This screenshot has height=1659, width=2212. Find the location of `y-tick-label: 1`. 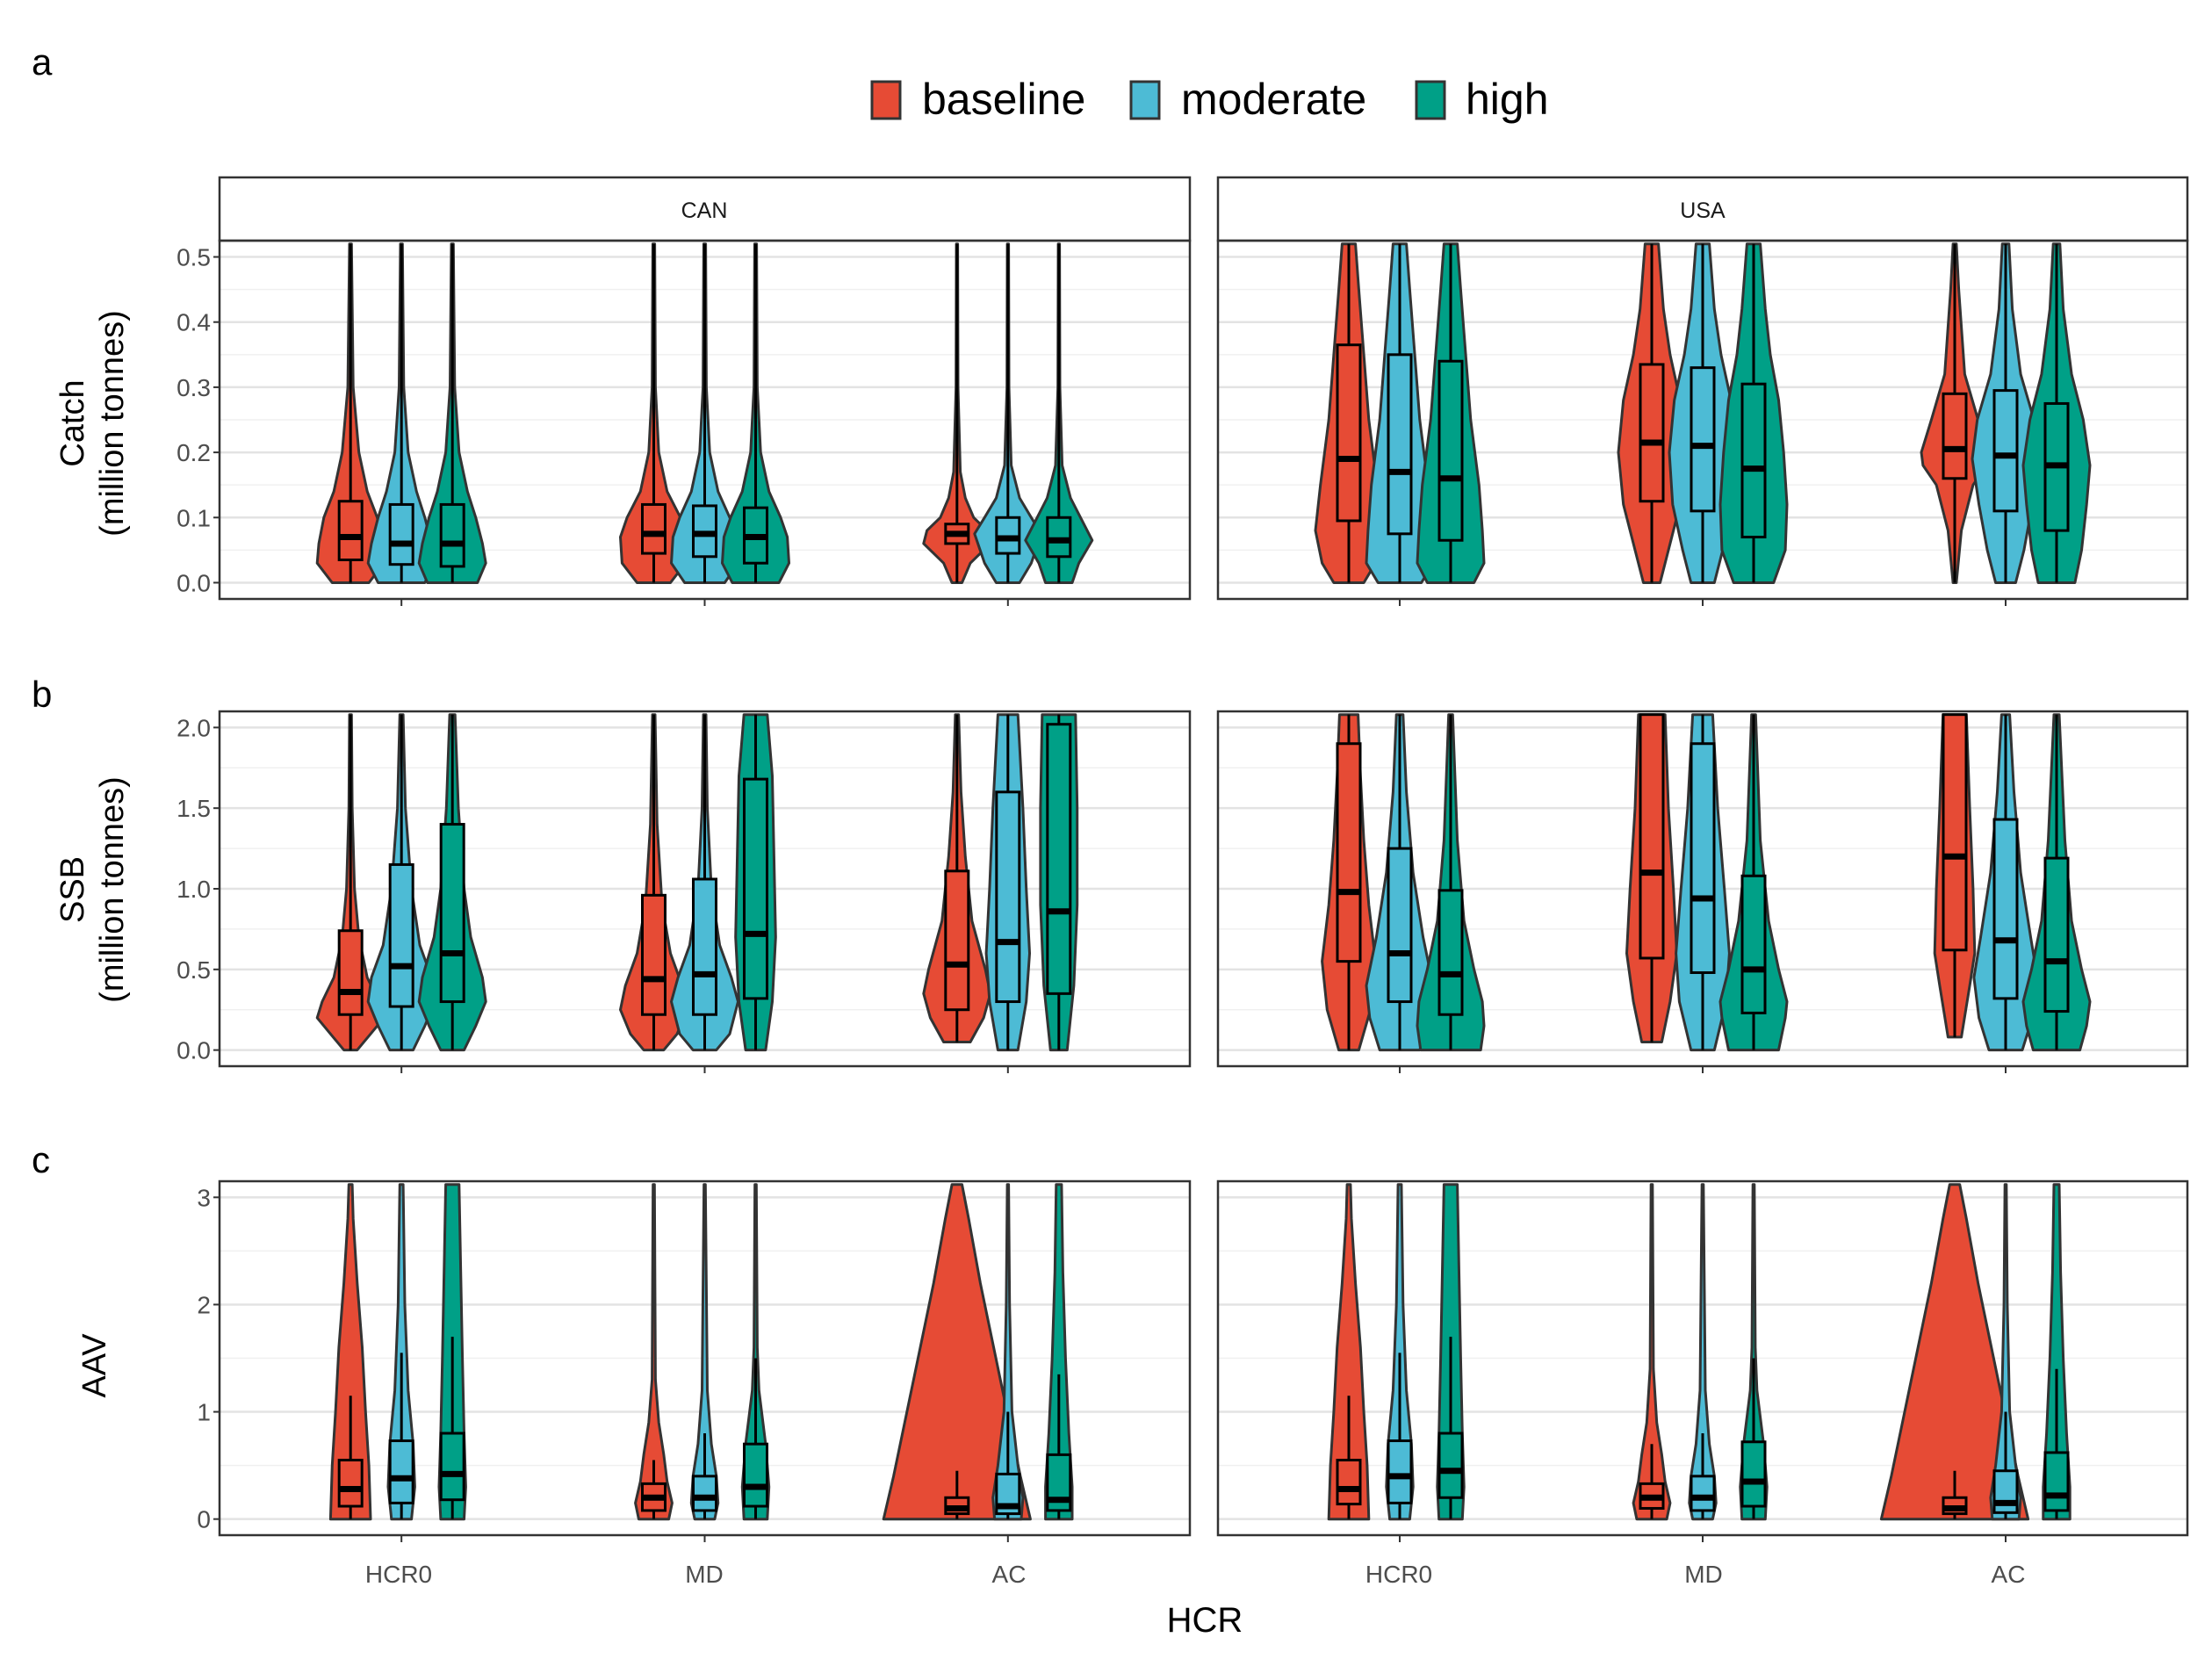

y-tick-label: 1 is located at coordinates (204, 1412).